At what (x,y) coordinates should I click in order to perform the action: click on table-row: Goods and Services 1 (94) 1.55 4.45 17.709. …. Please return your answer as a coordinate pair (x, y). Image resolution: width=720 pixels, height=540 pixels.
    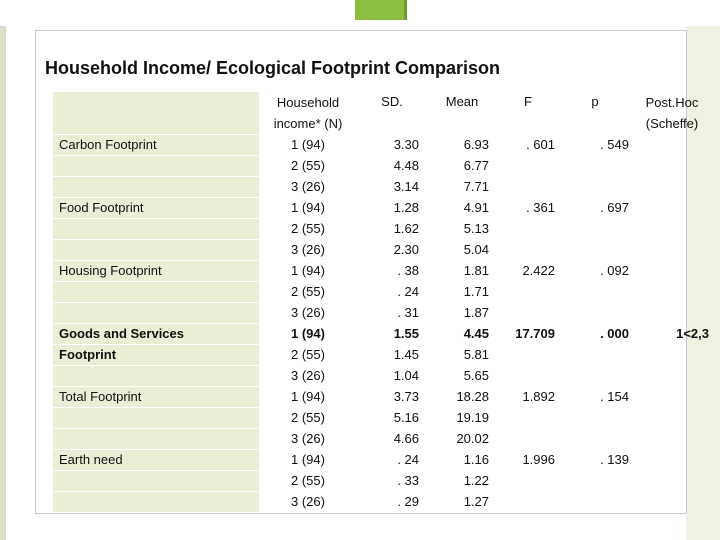
    Looking at the image, I should click on (383, 334).